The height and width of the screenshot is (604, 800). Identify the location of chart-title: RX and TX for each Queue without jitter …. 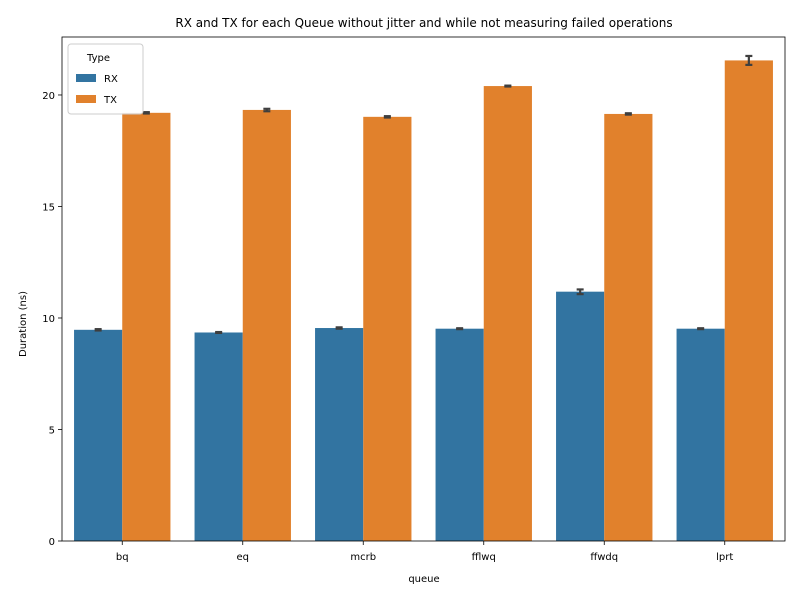
(423, 23).